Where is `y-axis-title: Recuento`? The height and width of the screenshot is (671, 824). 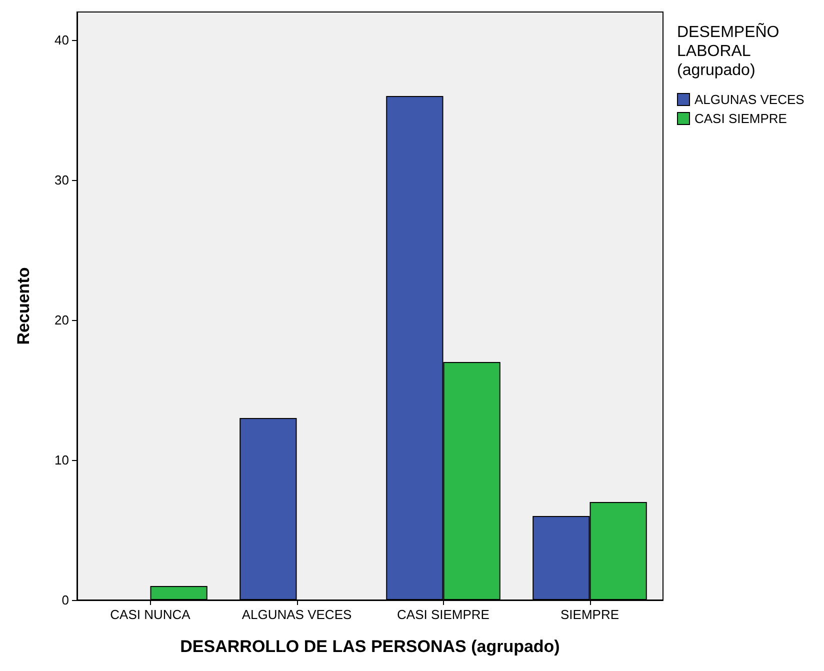 y-axis-title: Recuento is located at coordinates (23, 306).